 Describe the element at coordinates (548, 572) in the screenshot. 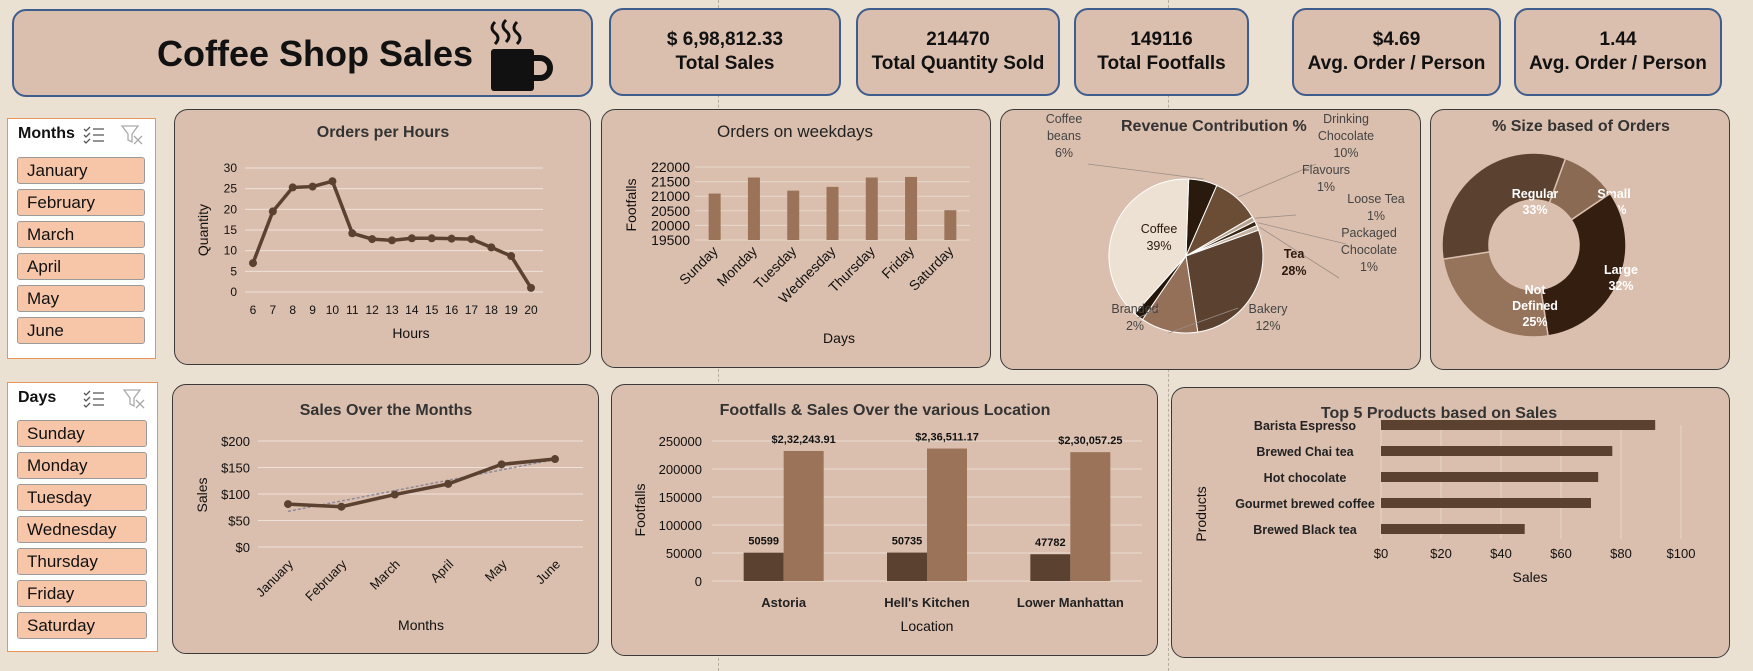

I see `x-tick-label: June` at that location.